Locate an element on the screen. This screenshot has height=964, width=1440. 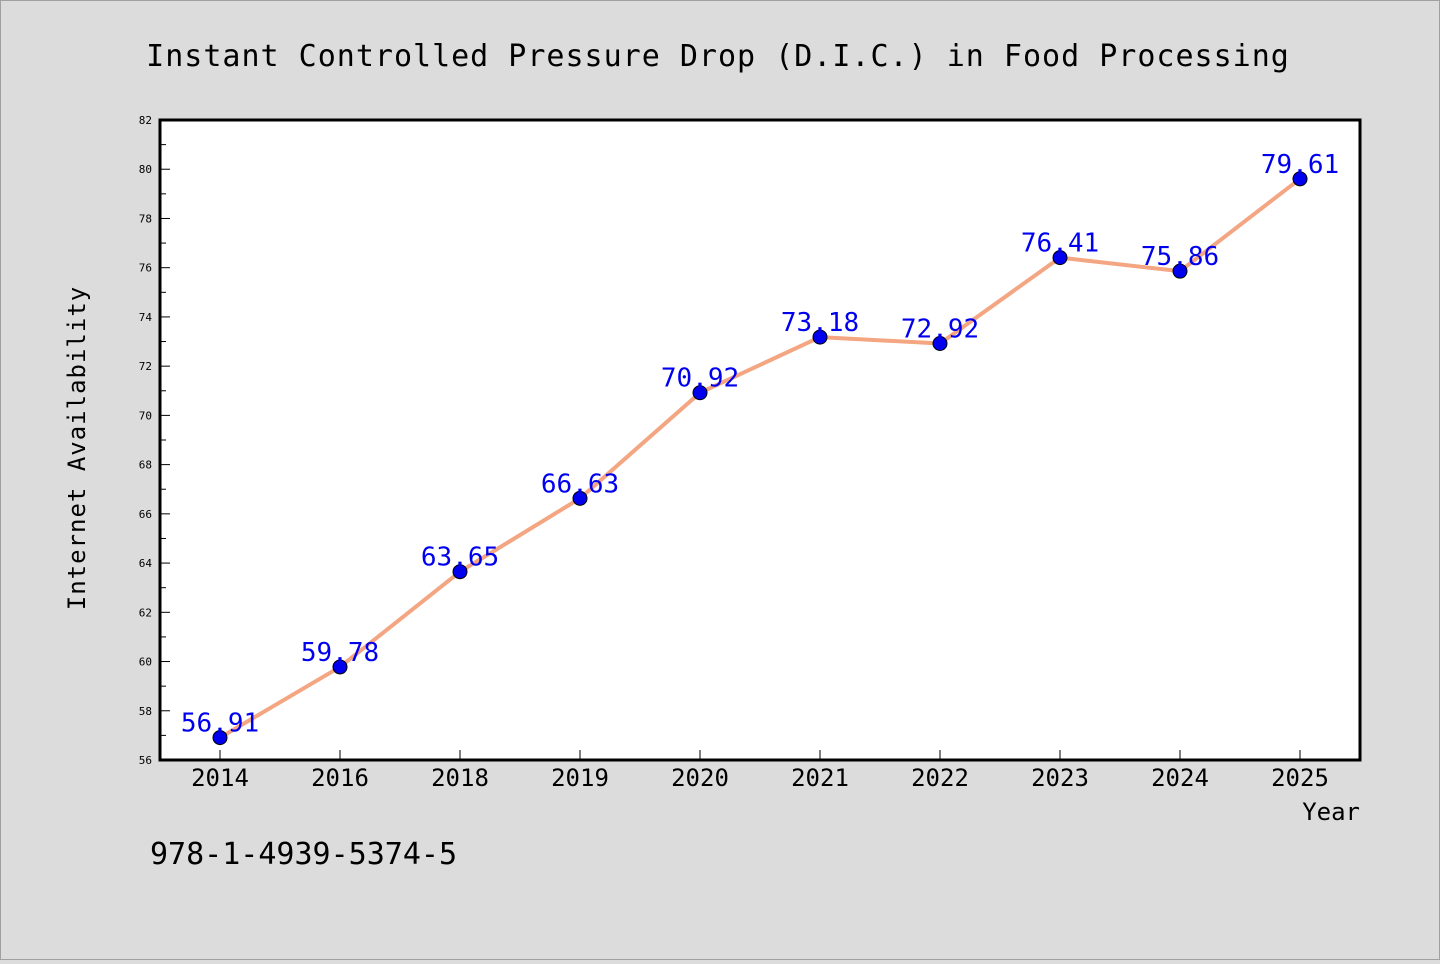
x-tick-label: 2018 is located at coordinates (460, 778).